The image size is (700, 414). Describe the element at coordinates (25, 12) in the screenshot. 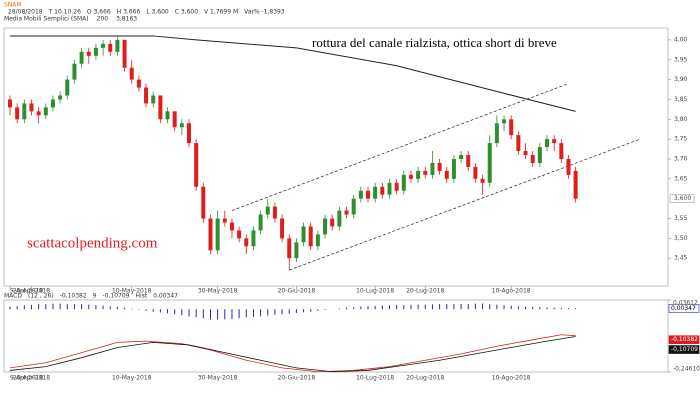

I see `header-field: 28/08/2018` at that location.